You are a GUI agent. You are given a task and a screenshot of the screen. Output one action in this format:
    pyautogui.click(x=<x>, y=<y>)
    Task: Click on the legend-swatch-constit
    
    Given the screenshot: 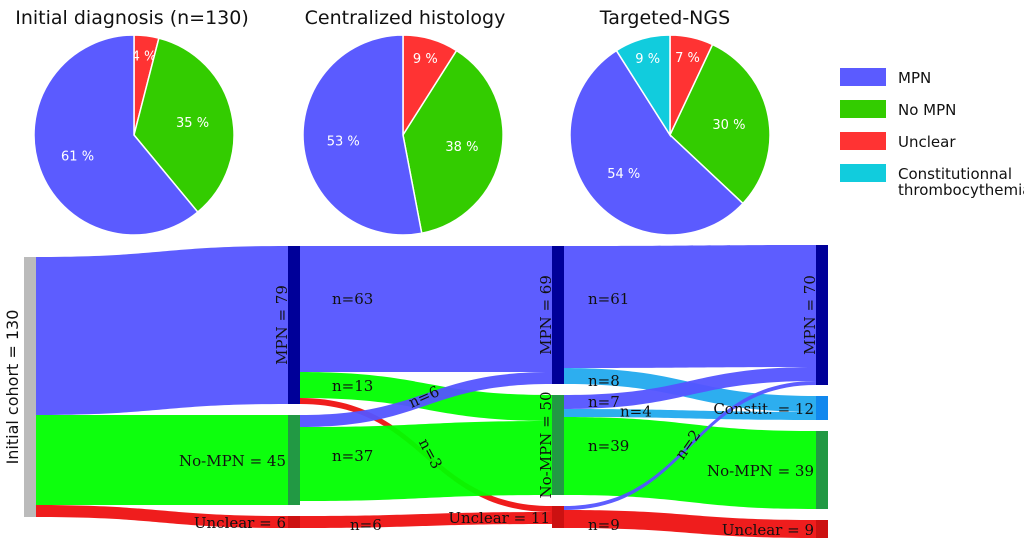 What is the action you would take?
    pyautogui.click(x=863, y=173)
    